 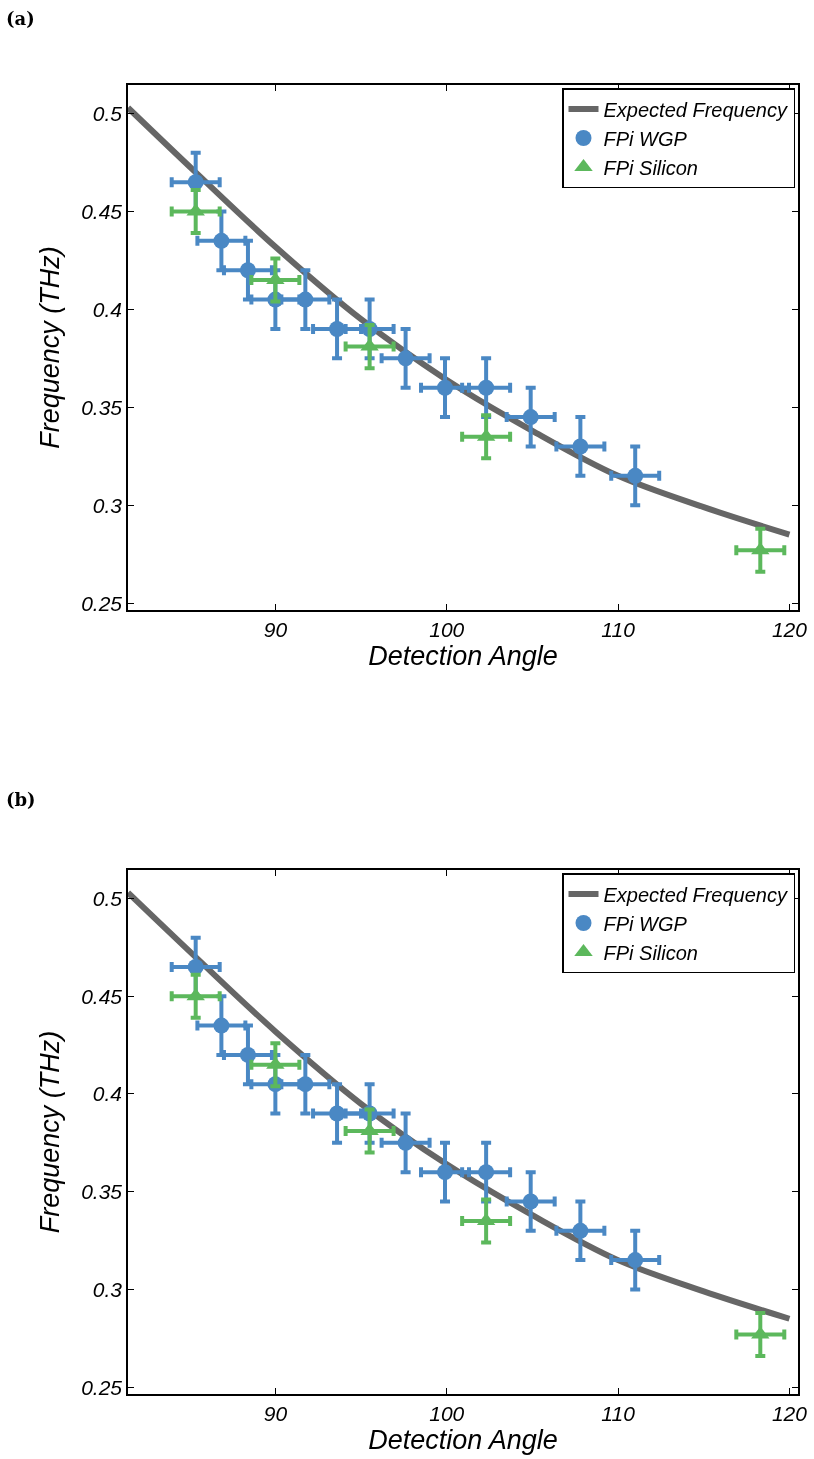 What do you see at coordinates (20, 18) in the screenshot?
I see `chart-title: (a)` at bounding box center [20, 18].